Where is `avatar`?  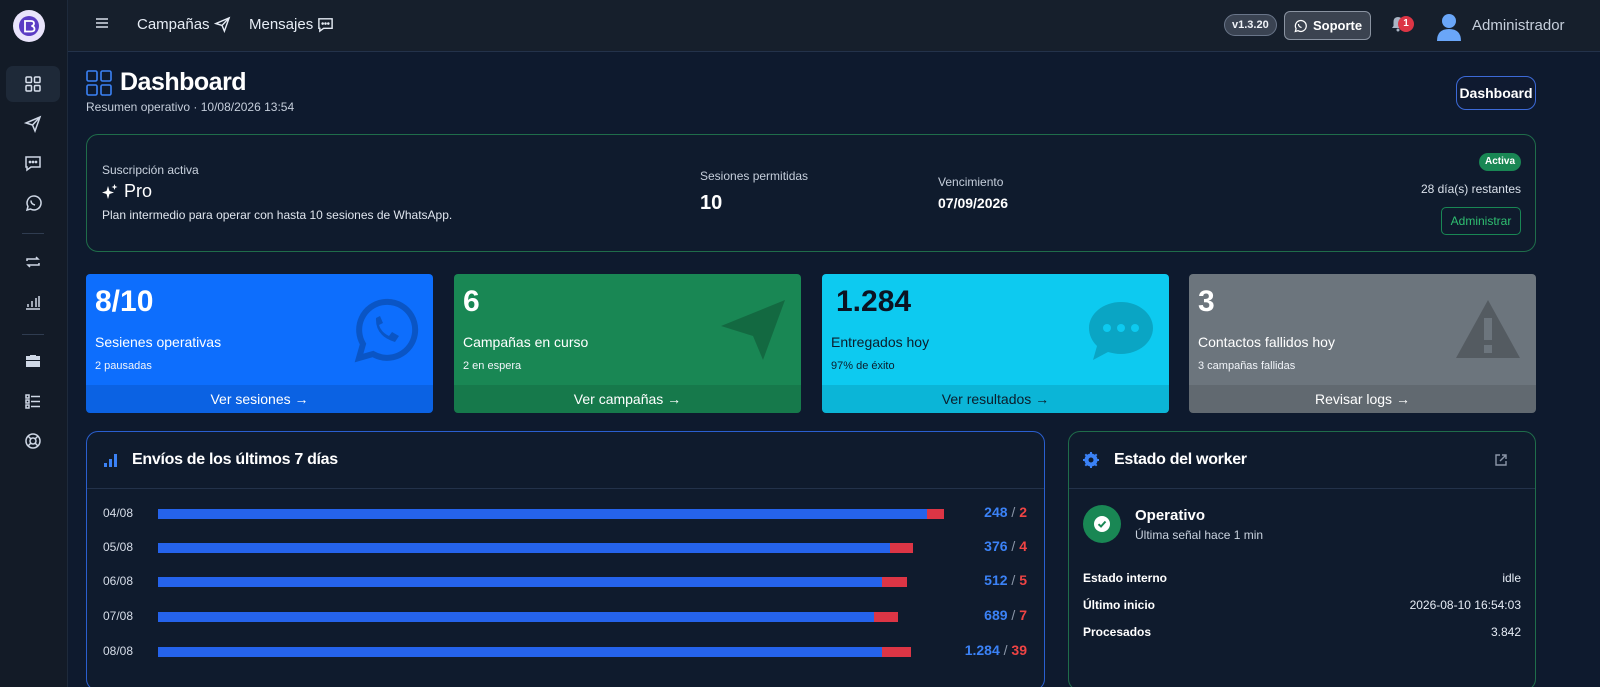
avatar is located at coordinates (1449, 27).